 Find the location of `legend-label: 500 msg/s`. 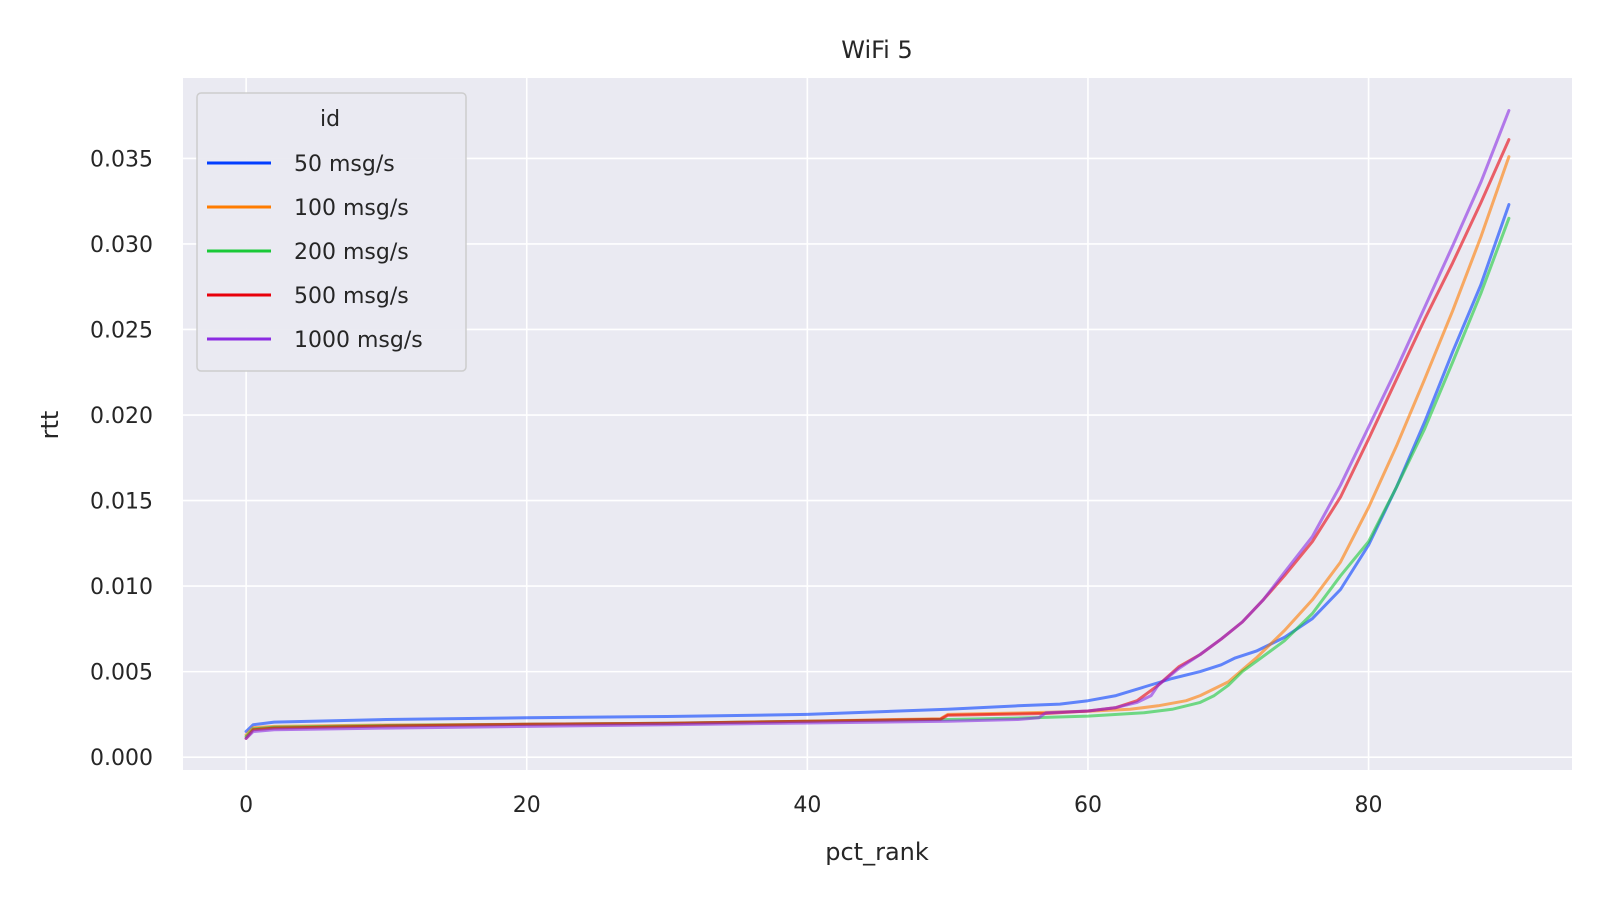

legend-label: 500 msg/s is located at coordinates (351, 296).